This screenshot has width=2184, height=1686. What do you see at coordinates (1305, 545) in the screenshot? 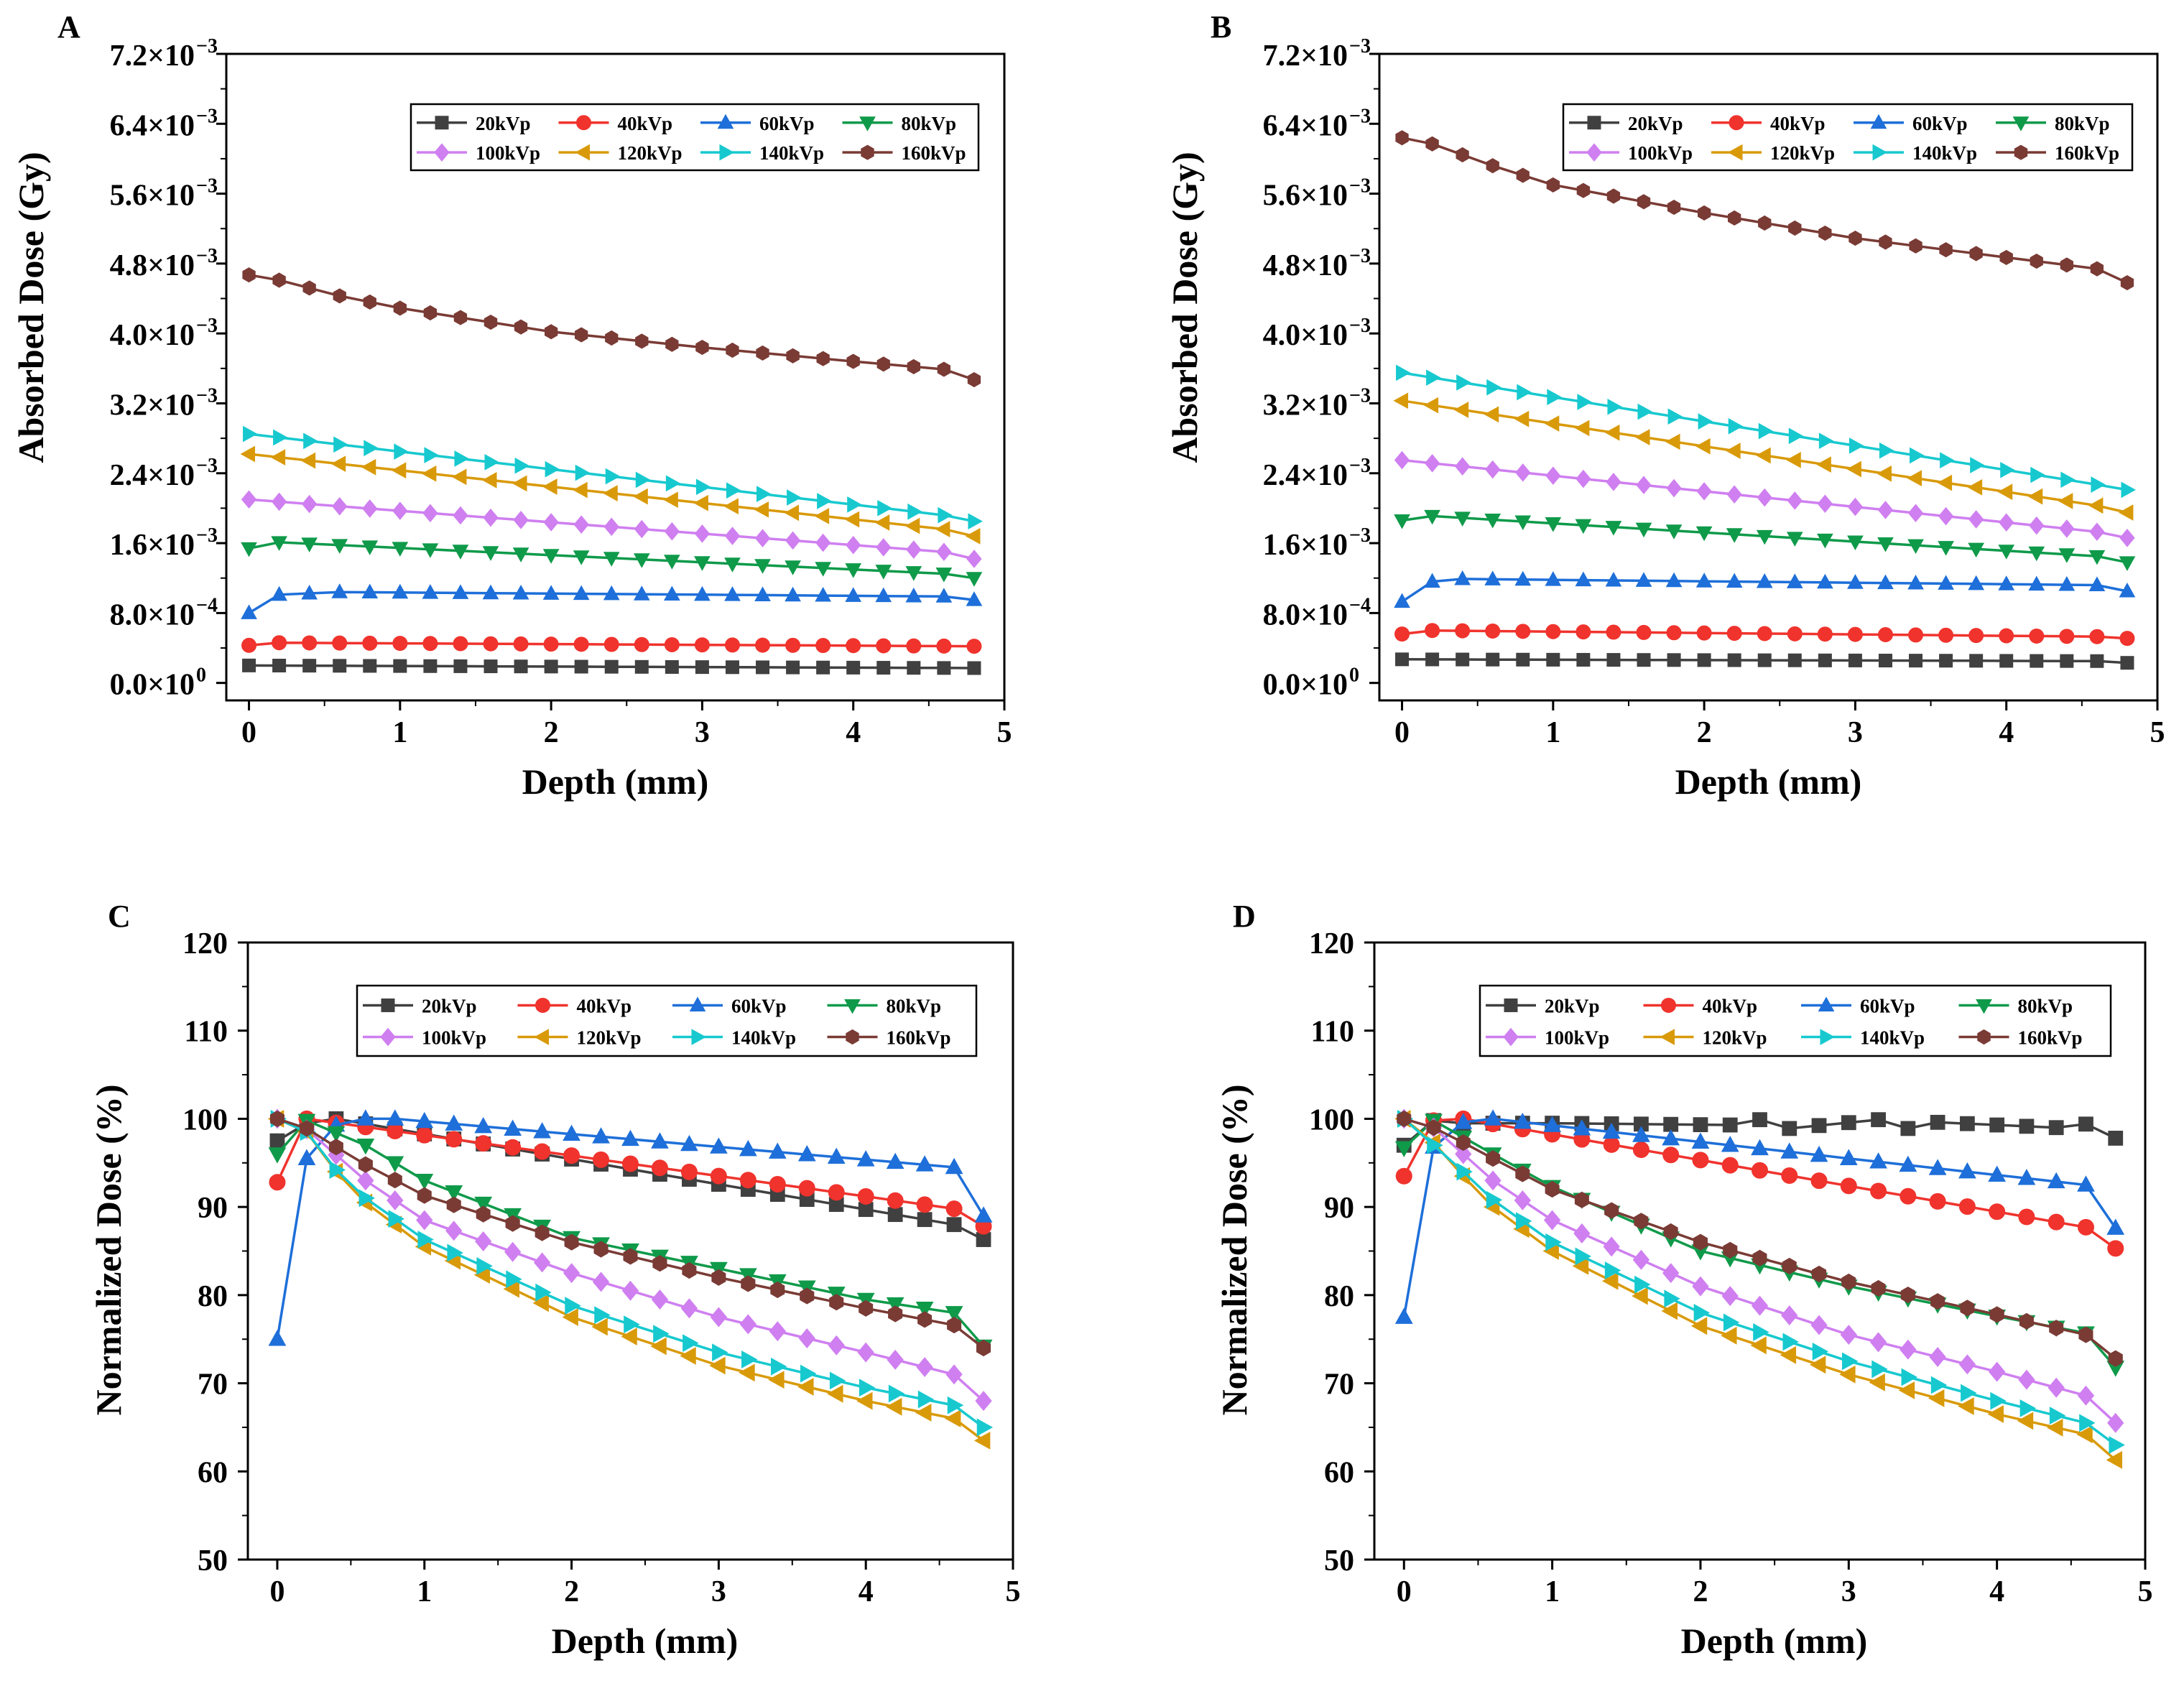
I see `y-tick-label: 1.6×10` at bounding box center [1305, 545].